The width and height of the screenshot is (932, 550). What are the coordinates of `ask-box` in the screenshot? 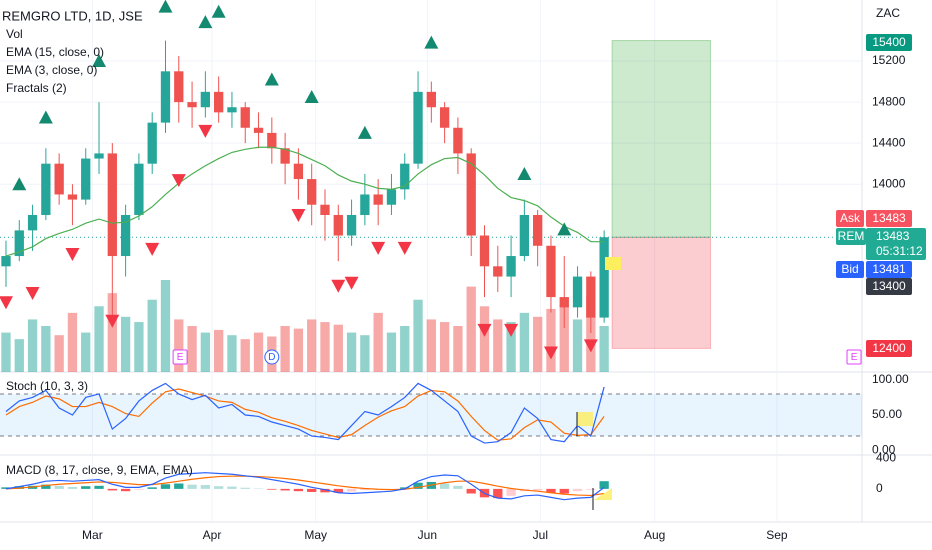 It's located at (889, 218).